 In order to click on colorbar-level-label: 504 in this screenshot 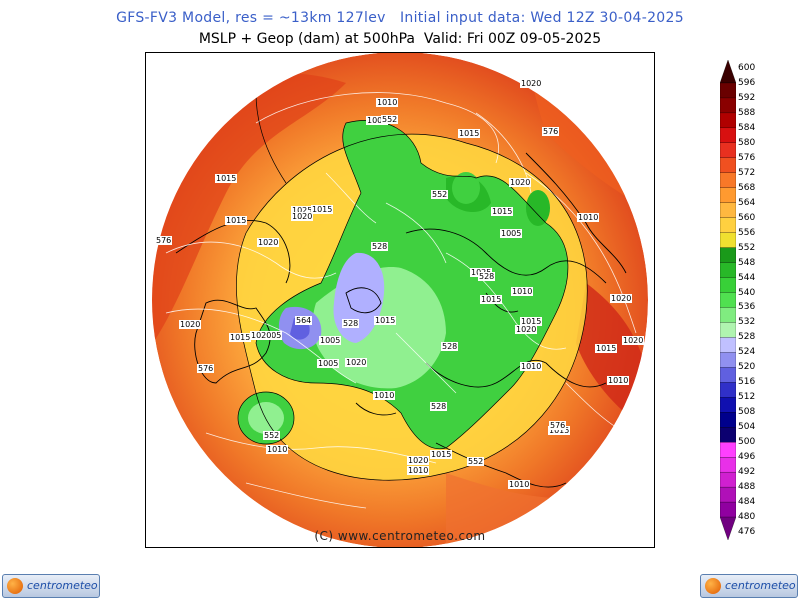, I will do `click(747, 427)`.